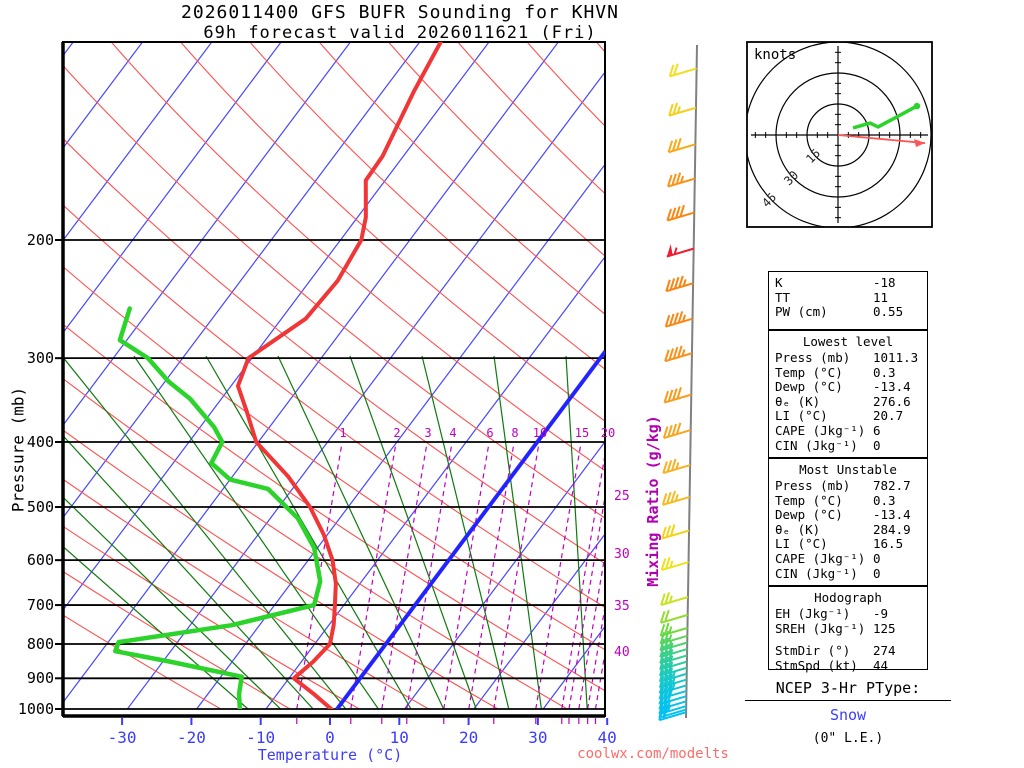 The width and height of the screenshot is (1024, 768). I want to click on page-subtitle: 69h forecast valid 2026011621 (Fri), so click(400, 33).